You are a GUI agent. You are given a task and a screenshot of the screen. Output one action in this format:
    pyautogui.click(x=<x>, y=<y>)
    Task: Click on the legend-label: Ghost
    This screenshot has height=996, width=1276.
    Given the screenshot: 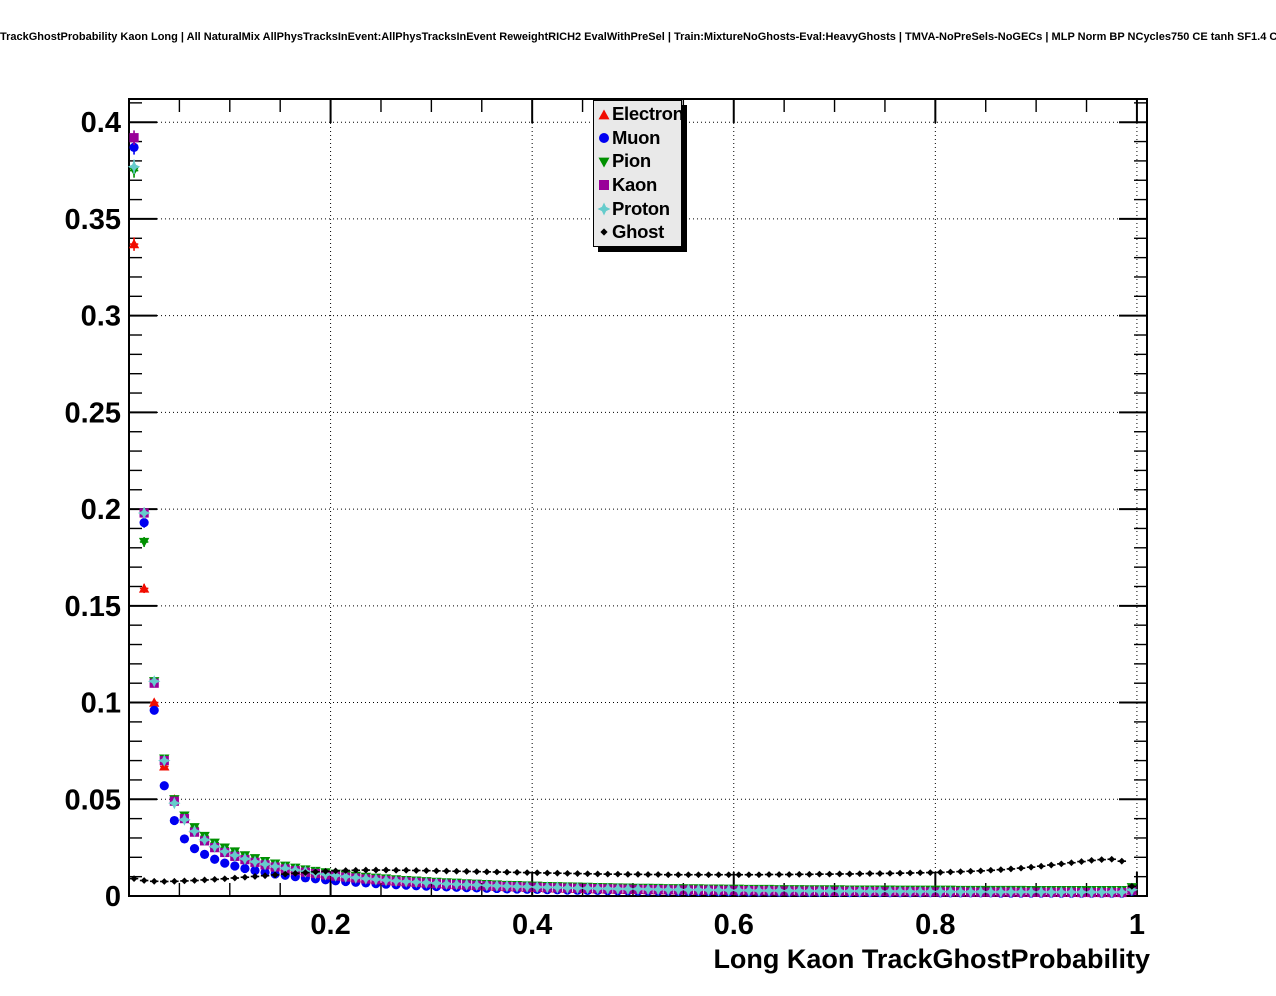 What is the action you would take?
    pyautogui.click(x=638, y=232)
    